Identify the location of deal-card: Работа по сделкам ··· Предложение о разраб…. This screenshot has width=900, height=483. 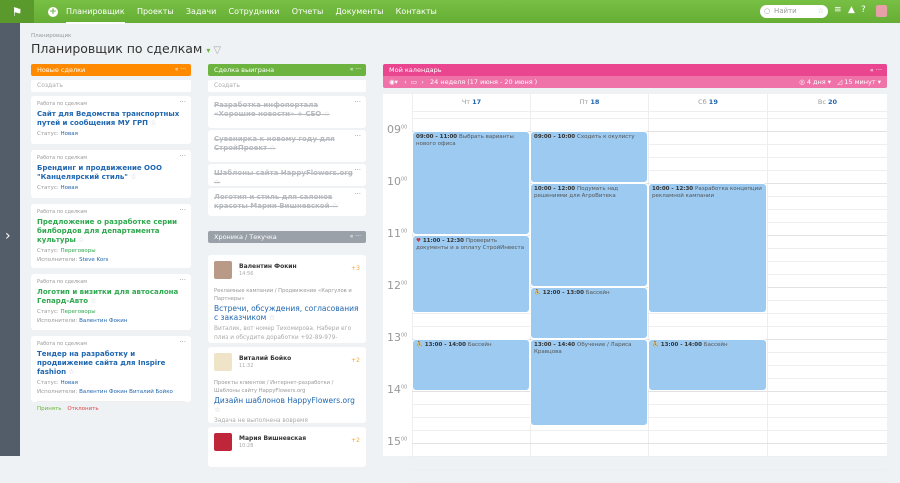
(111, 236).